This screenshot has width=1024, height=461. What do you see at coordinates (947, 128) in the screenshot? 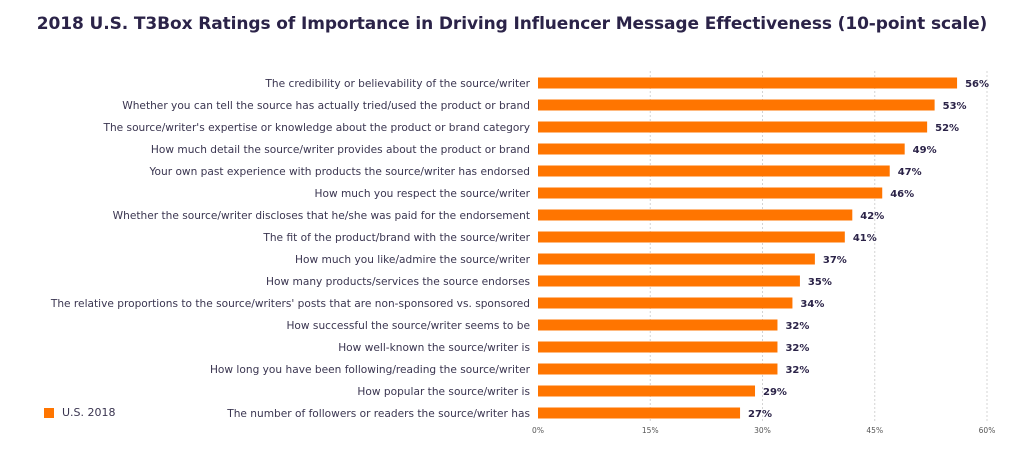
I see `value-label: 52%` at bounding box center [947, 128].